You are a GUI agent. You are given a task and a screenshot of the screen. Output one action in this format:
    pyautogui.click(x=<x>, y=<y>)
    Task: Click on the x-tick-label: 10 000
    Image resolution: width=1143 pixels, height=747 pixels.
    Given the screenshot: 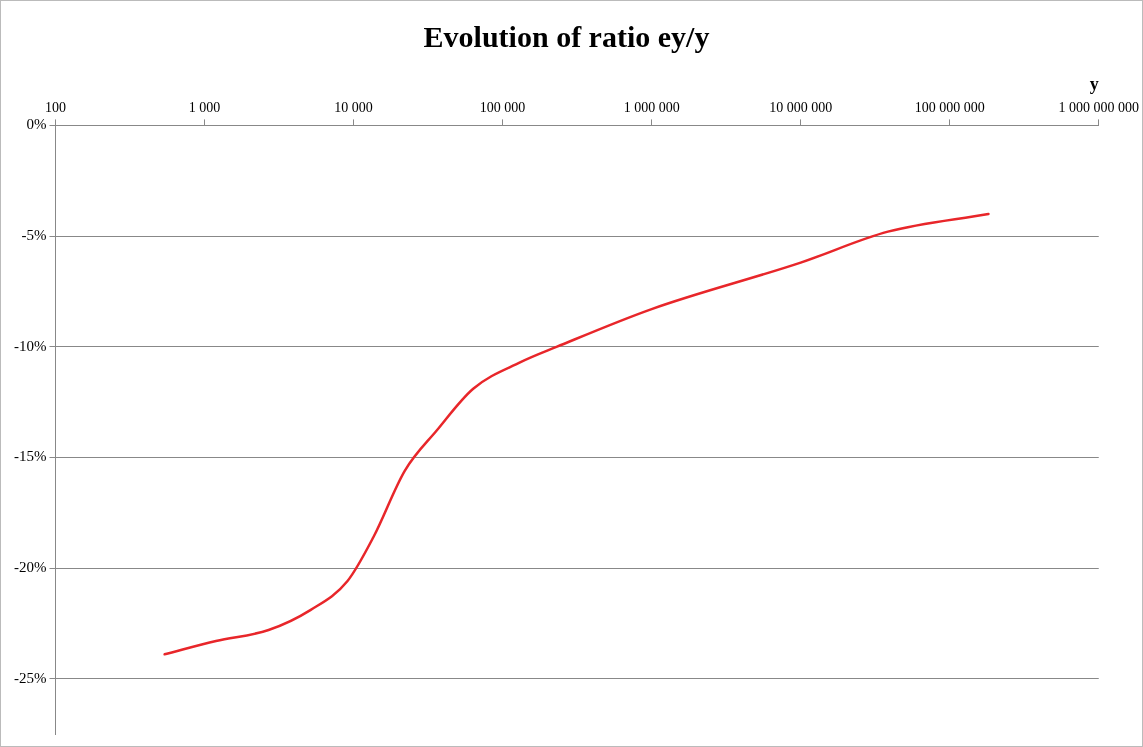 What is the action you would take?
    pyautogui.click(x=353, y=107)
    